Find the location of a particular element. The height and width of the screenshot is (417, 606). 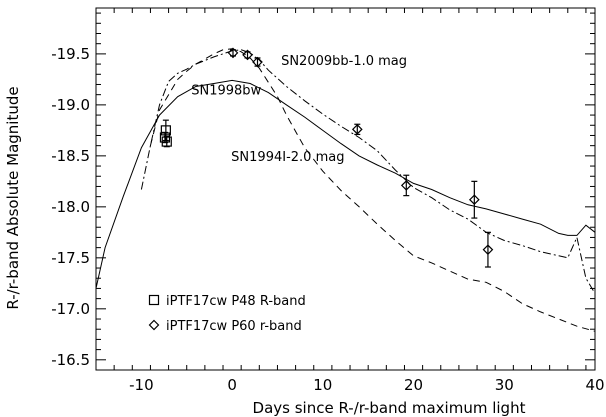

legend: iPTF17cw P48 R-band iPTF17cw P60 r-band is located at coordinates (227, 314).